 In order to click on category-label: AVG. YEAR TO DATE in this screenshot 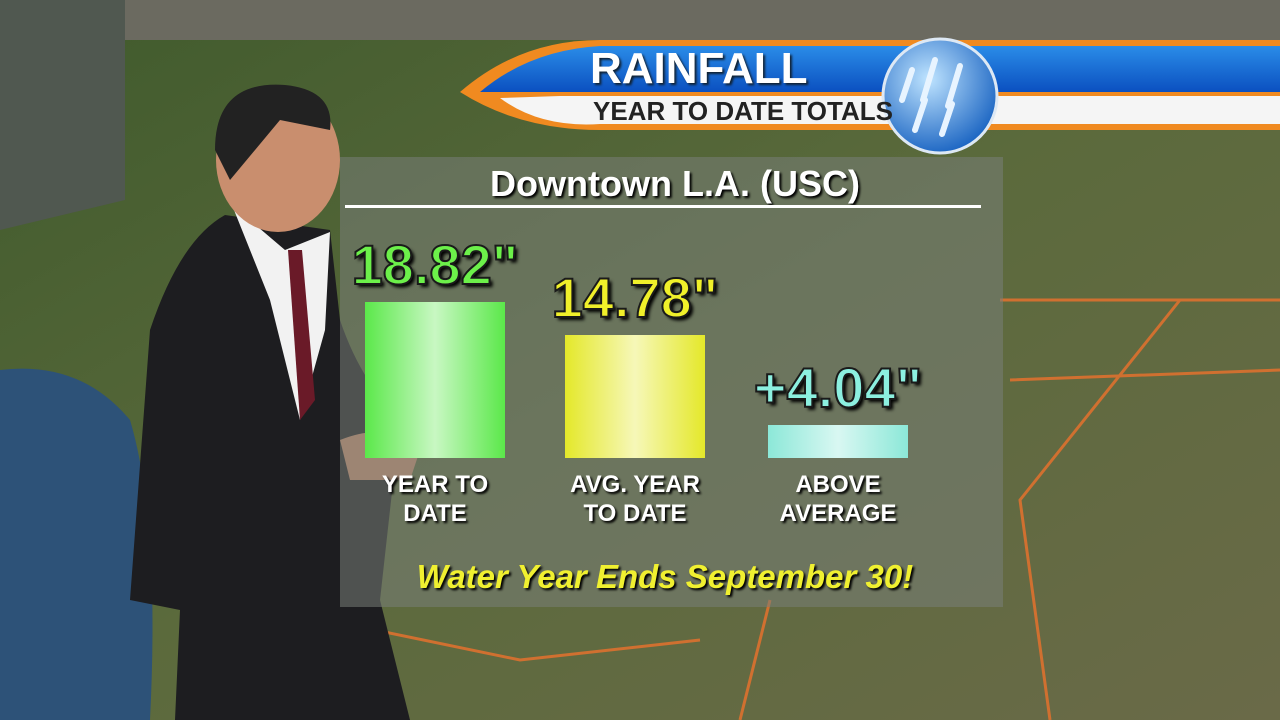, I will do `click(635, 499)`.